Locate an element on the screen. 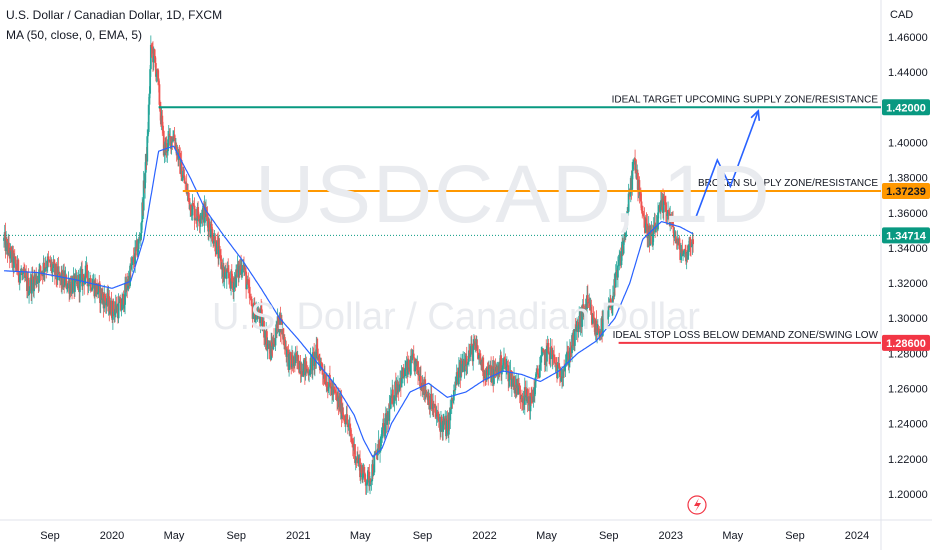 Image resolution: width=932 pixels, height=550 pixels. current-price-badge: 1.34714 is located at coordinates (906, 235).